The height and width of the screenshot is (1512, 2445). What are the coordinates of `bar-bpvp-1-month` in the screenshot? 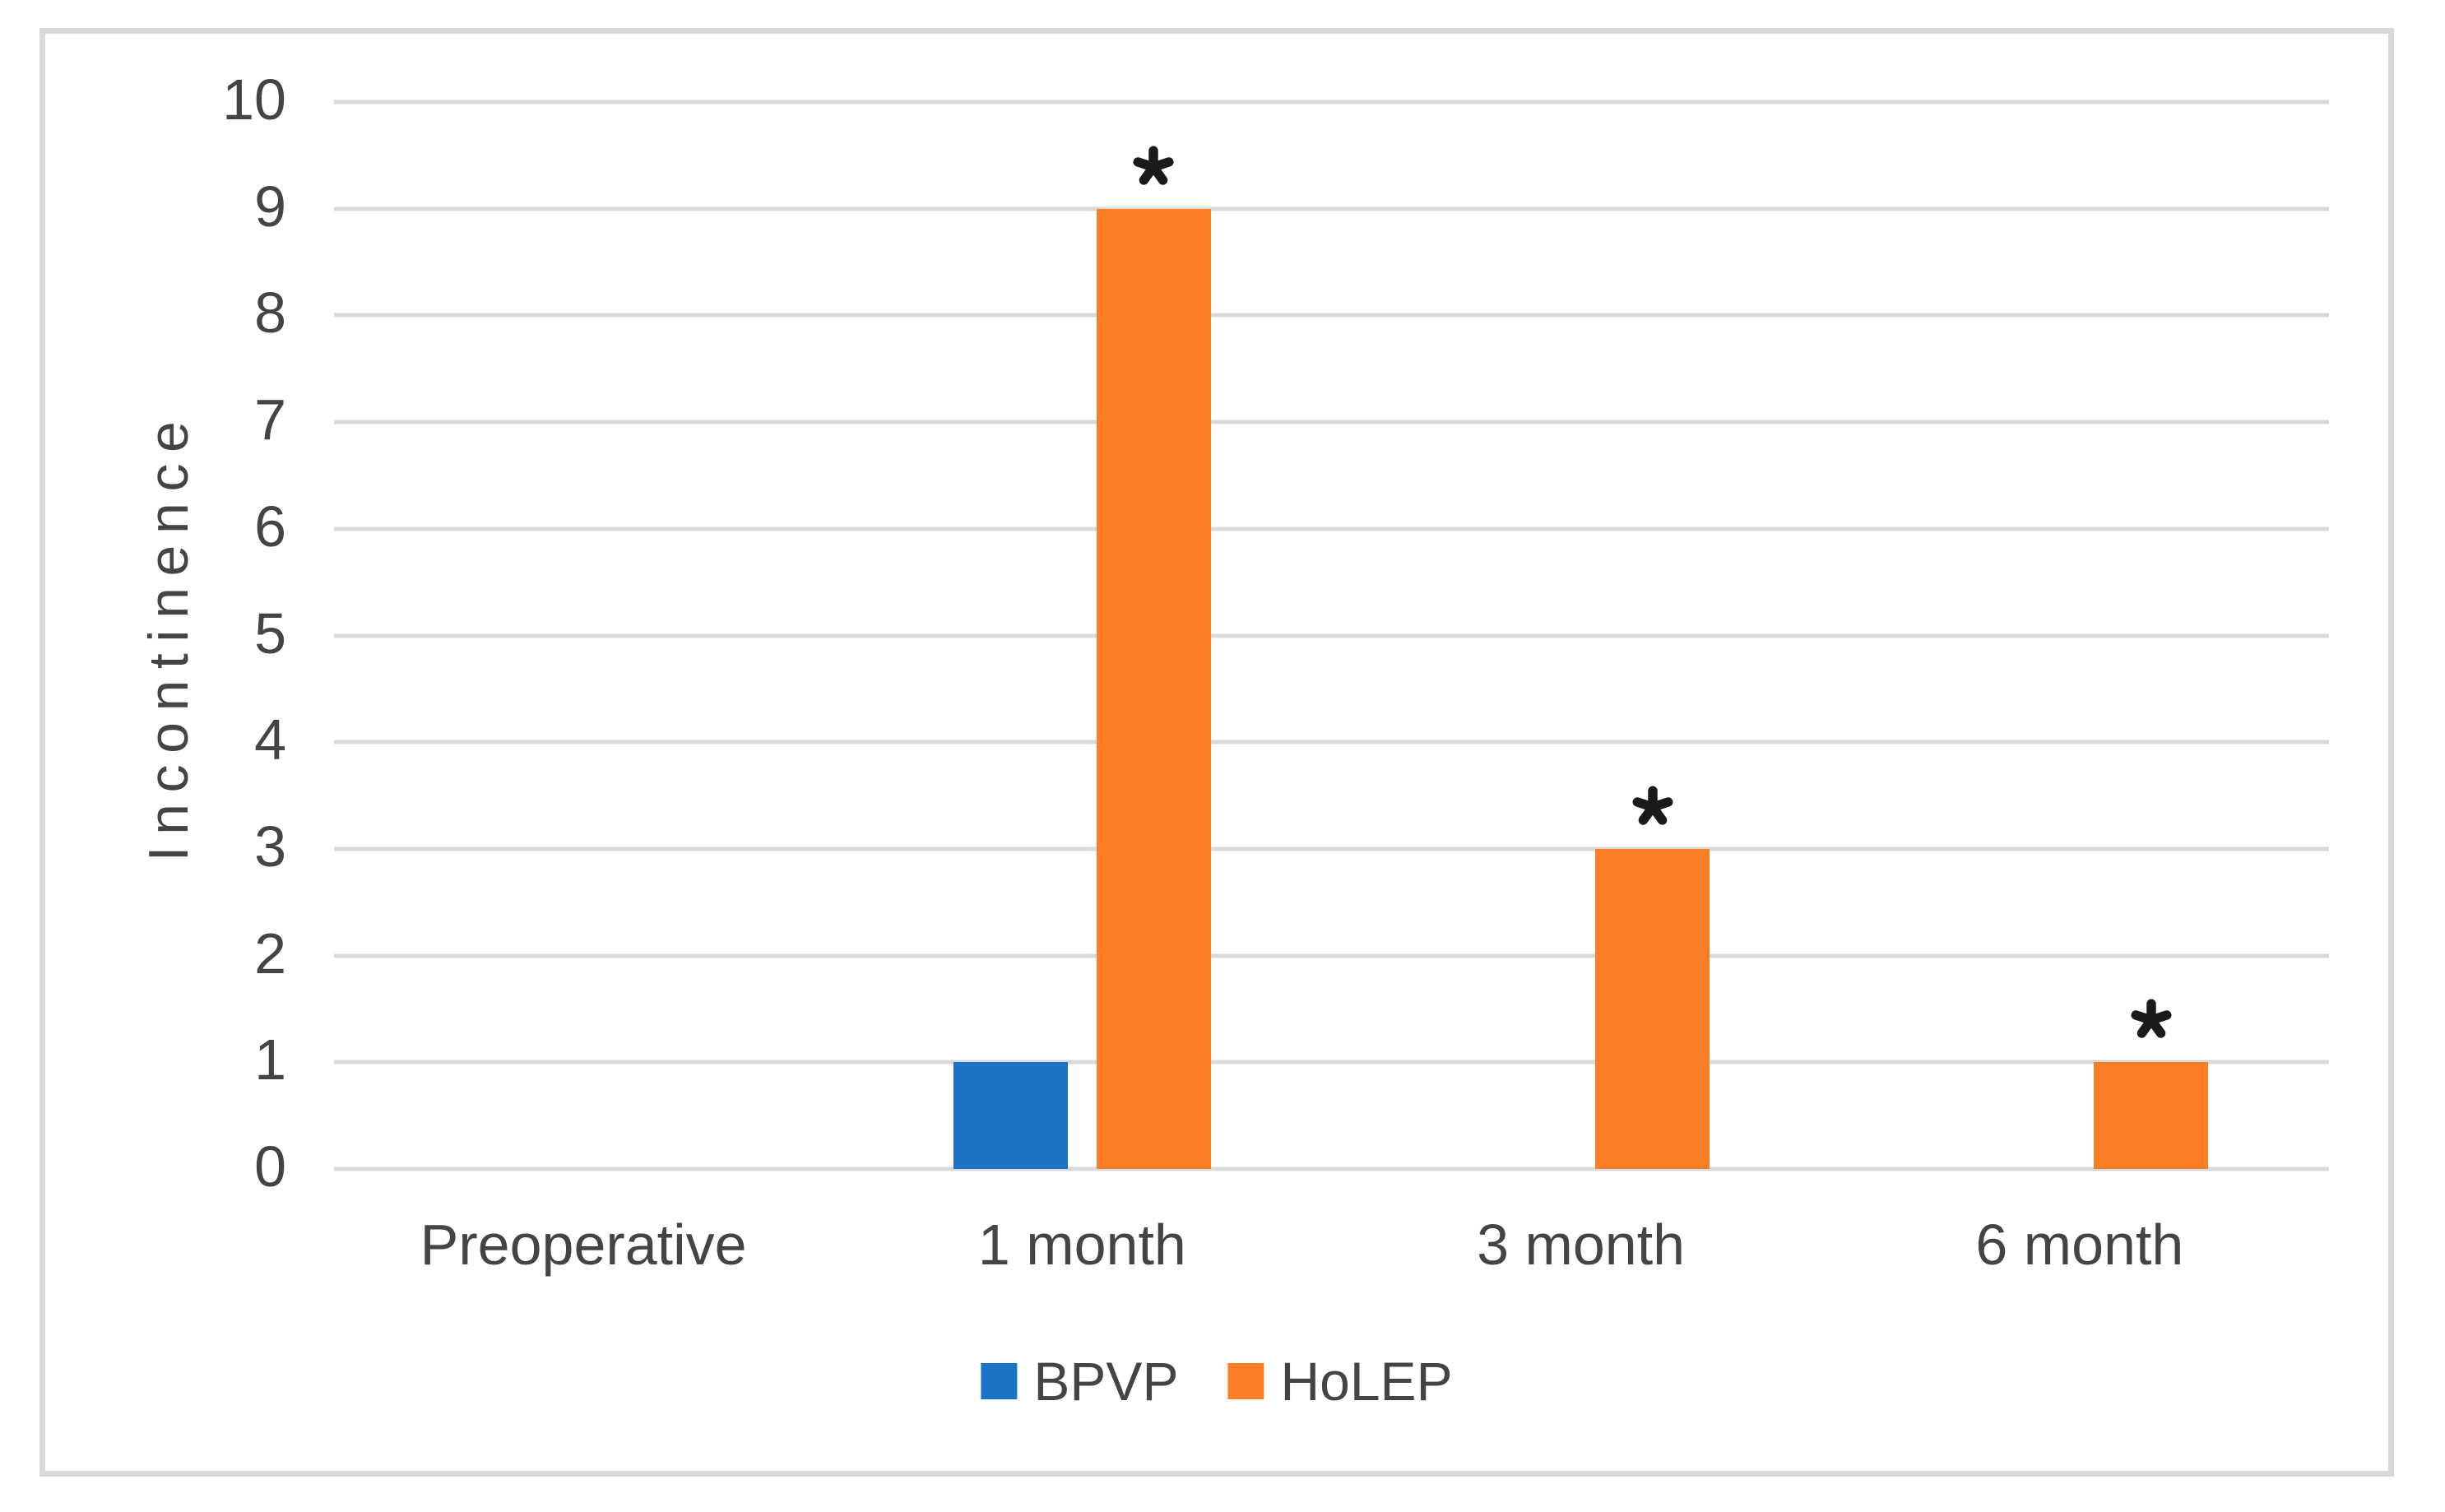 It's located at (1010, 1115).